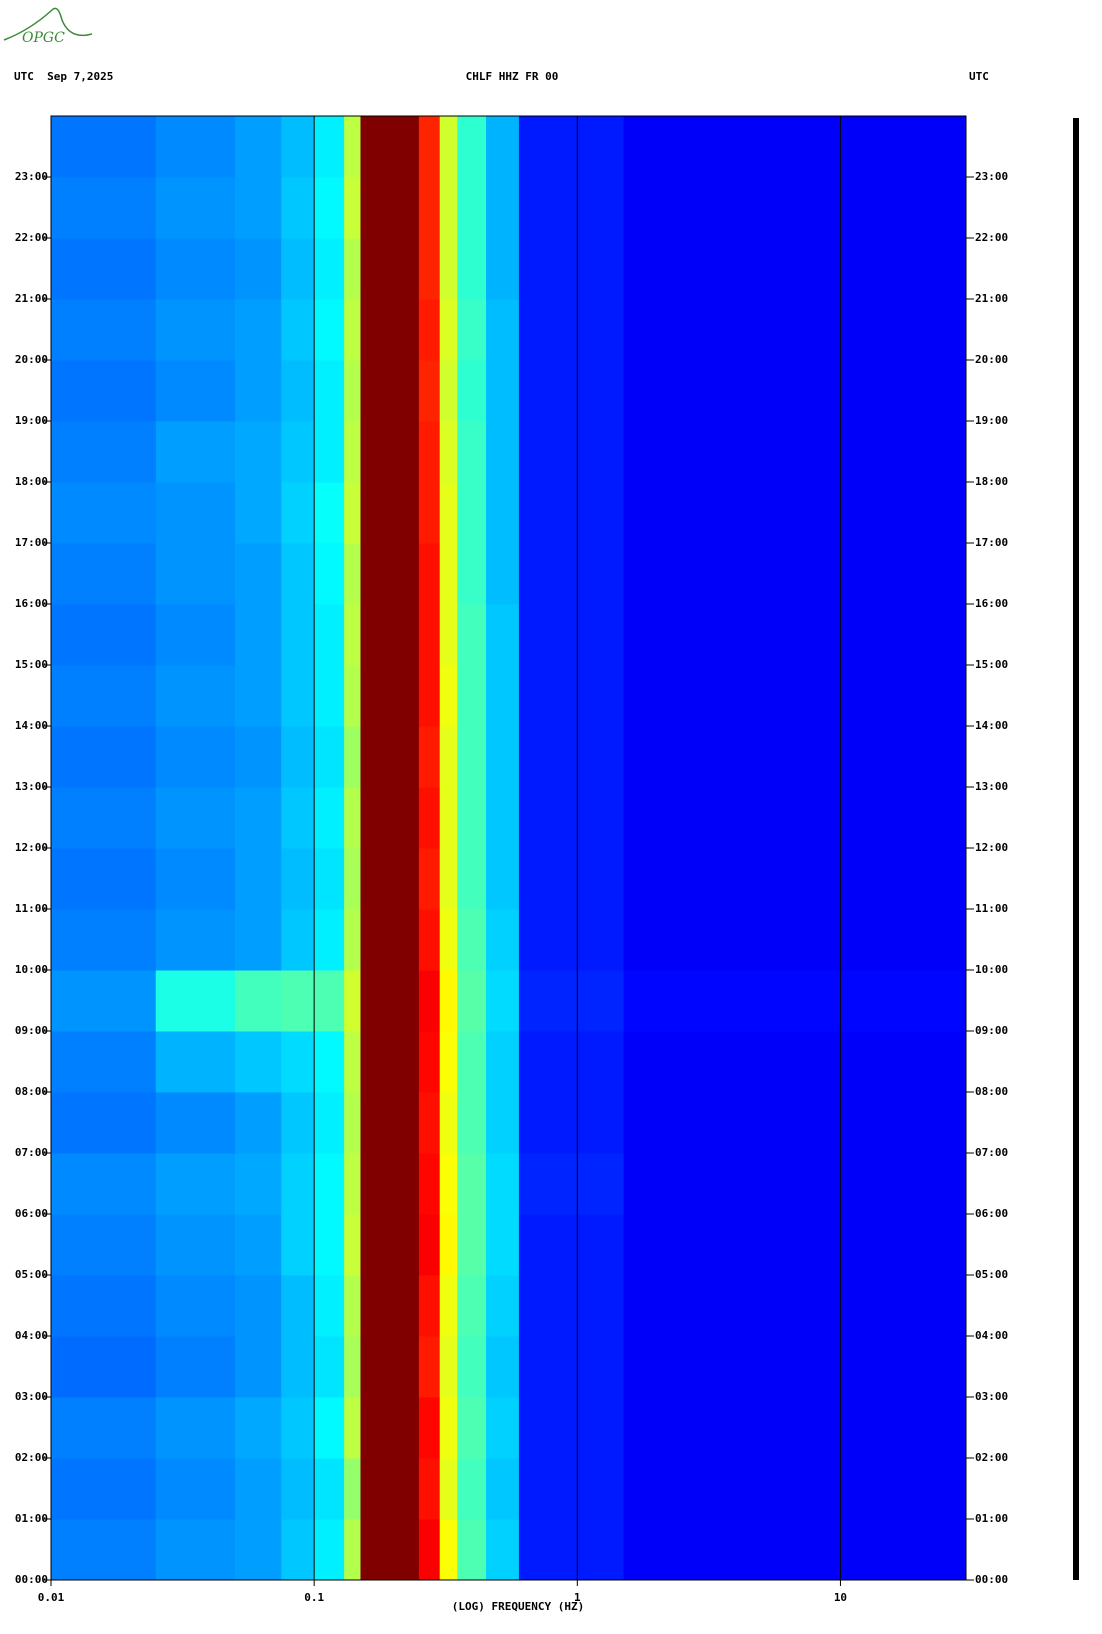  Describe the element at coordinates (991, 786) in the screenshot. I see `y-tick-label: 13:00` at that location.